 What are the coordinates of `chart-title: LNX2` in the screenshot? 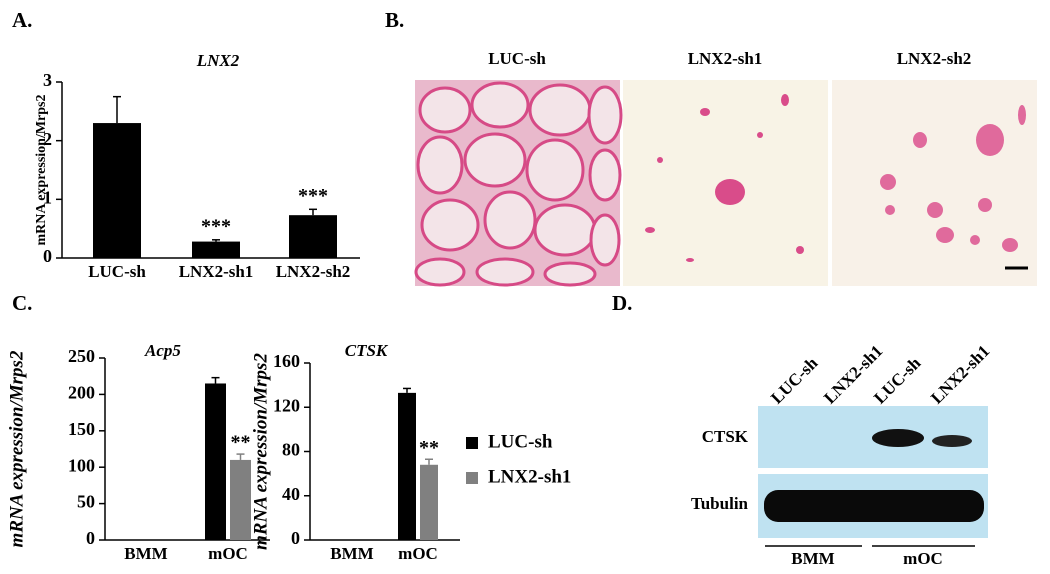 It's located at (218, 60).